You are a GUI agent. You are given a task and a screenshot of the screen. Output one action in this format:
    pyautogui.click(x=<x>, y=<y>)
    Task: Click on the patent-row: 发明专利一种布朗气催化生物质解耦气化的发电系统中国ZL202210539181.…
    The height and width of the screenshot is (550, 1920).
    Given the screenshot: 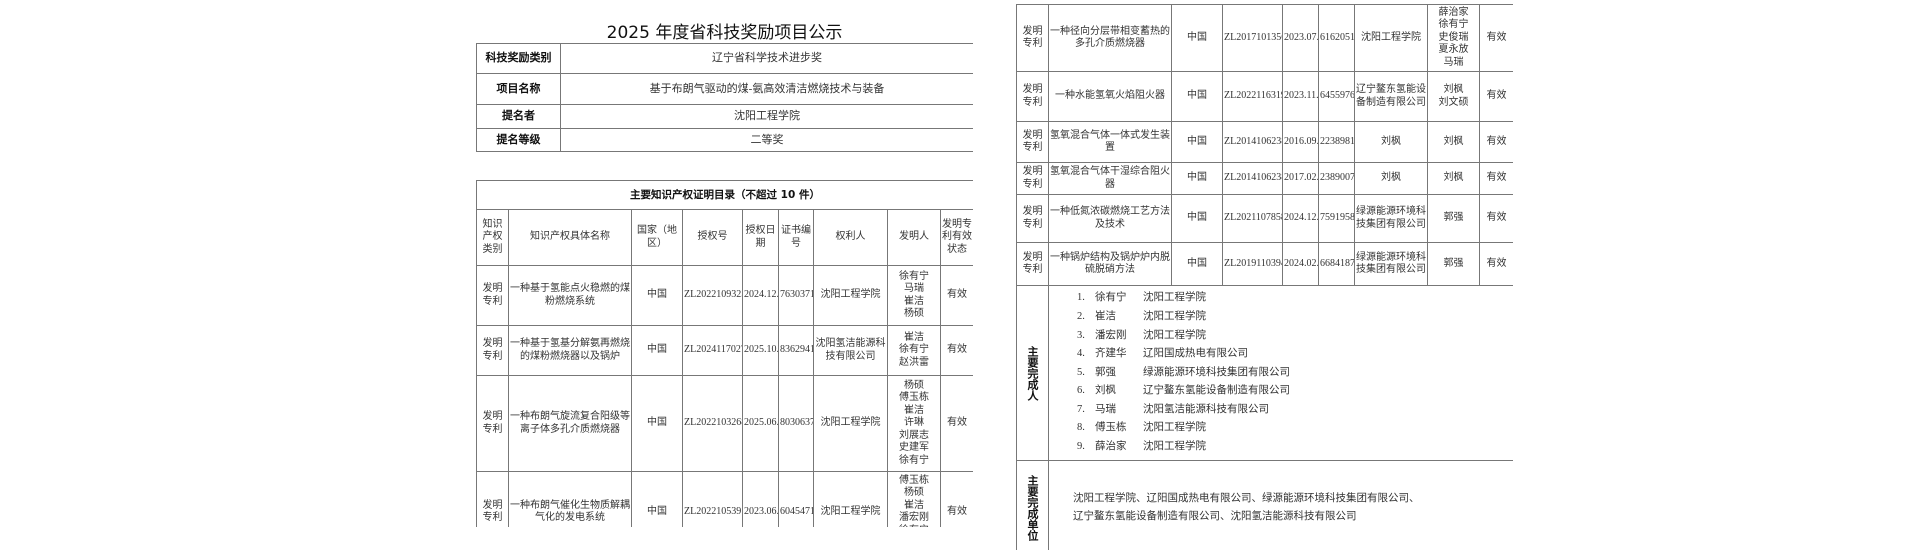 What is the action you would take?
    pyautogui.click(x=724, y=499)
    